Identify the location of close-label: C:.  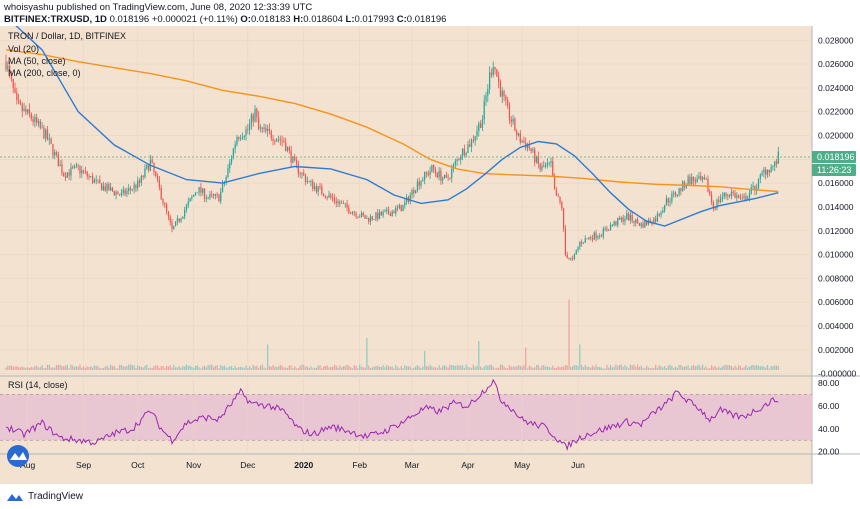
(401, 19).